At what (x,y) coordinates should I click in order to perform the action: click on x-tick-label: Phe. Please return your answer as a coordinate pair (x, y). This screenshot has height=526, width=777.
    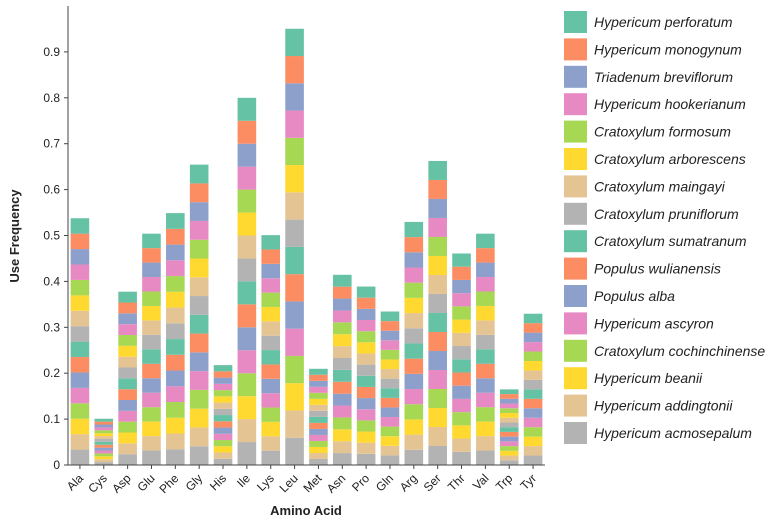
    Looking at the image, I should click on (168, 483).